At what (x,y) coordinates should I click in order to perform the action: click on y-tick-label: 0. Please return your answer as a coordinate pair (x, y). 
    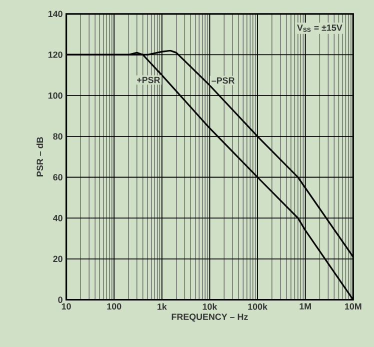
    Looking at the image, I should click on (60, 299).